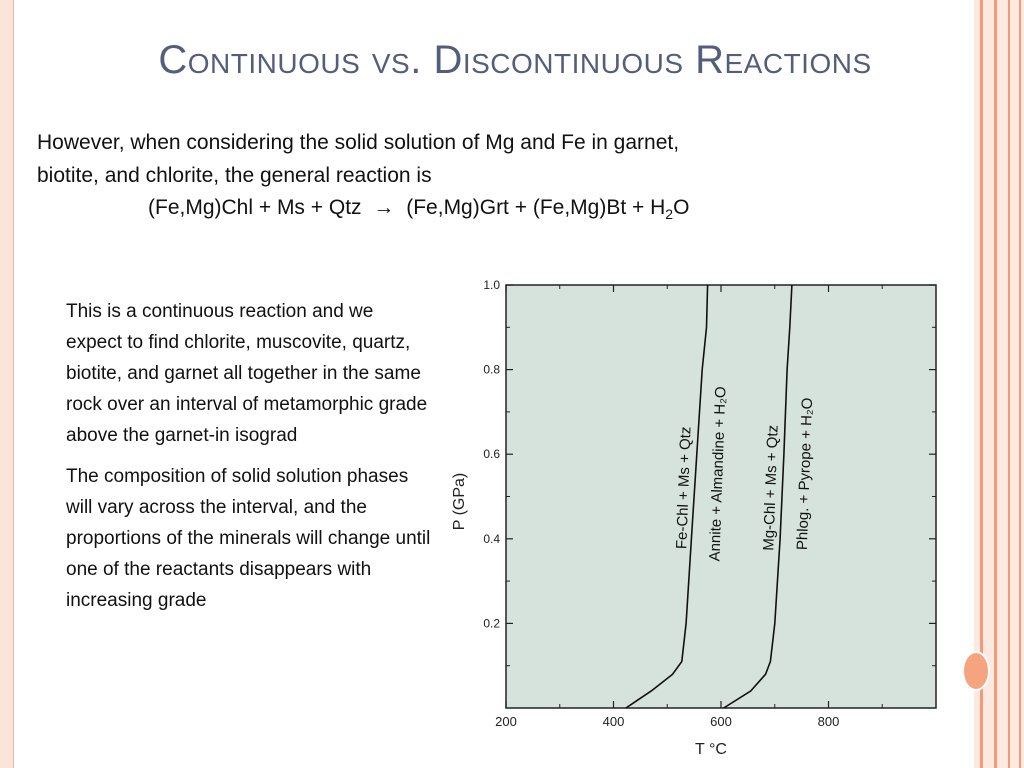  I want to click on decorative-circle, so click(976, 671).